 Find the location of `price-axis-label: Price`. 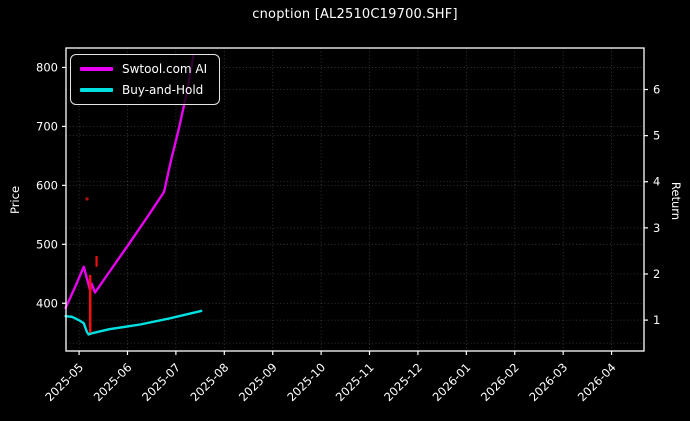

price-axis-label: Price is located at coordinates (15, 200).